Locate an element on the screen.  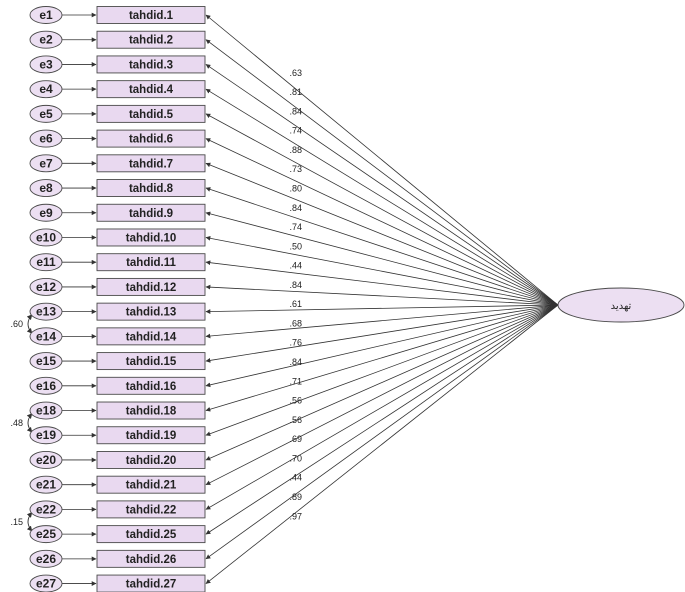
error-ellipse-e12 is located at coordinates (46, 286).